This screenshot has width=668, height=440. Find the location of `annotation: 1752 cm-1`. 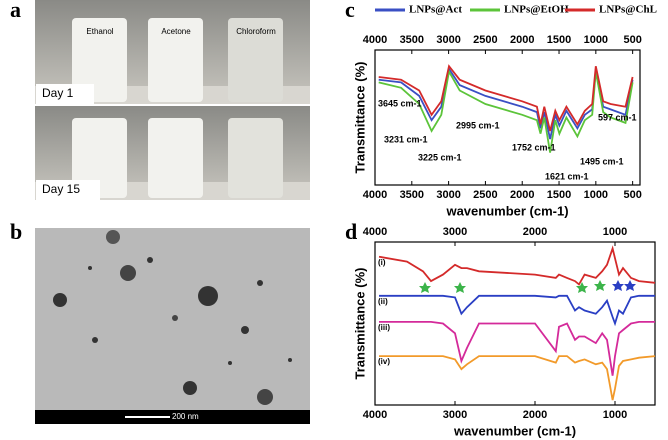

annotation: 1752 cm-1 is located at coordinates (534, 147).